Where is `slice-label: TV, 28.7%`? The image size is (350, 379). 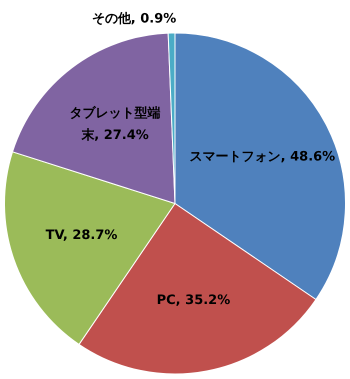
slice-label: TV, 28.7% is located at coordinates (82, 236).